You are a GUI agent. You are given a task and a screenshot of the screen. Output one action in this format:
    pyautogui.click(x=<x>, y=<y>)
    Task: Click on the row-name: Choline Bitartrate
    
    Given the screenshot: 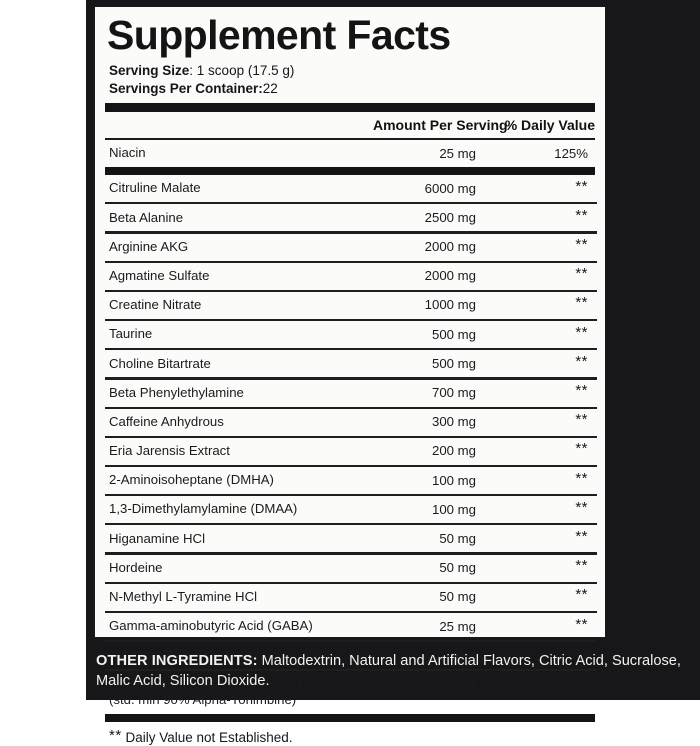 What is the action you would take?
    pyautogui.click(x=160, y=363)
    